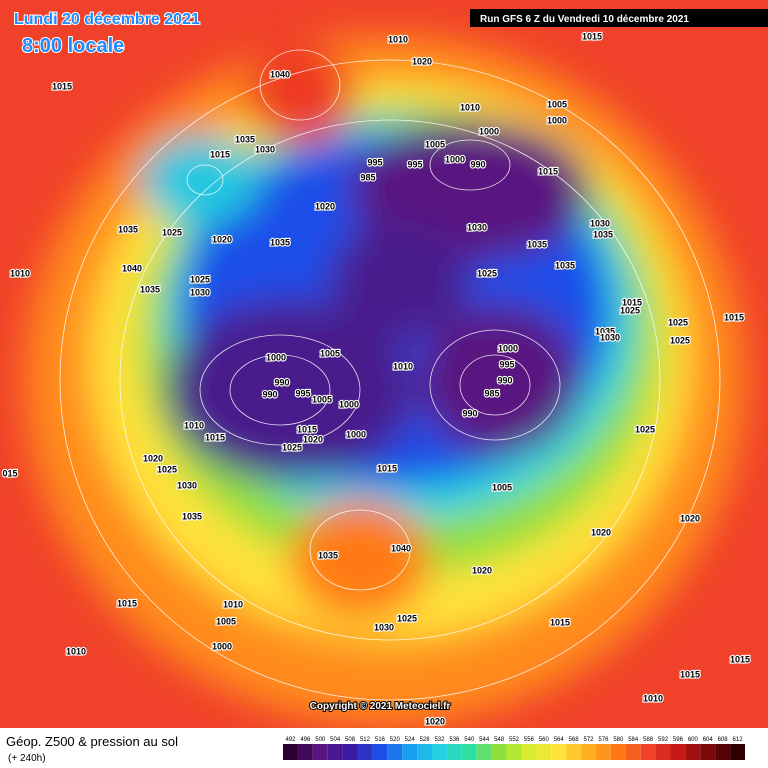 The image size is (768, 768). What do you see at coordinates (320, 740) in the screenshot?
I see `scale-label: 500` at bounding box center [320, 740].